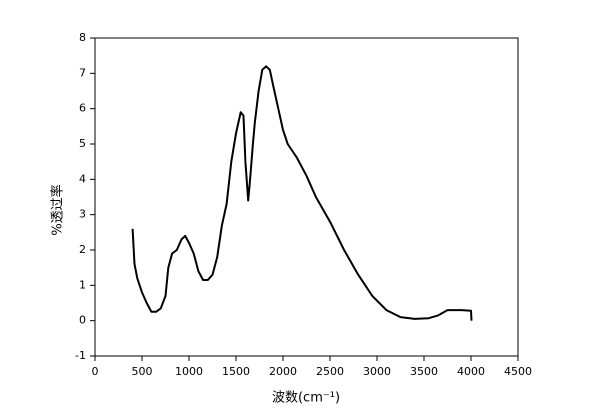 This screenshot has width=600, height=414. What do you see at coordinates (82, 108) in the screenshot?
I see `y-tick-label: 6` at bounding box center [82, 108].